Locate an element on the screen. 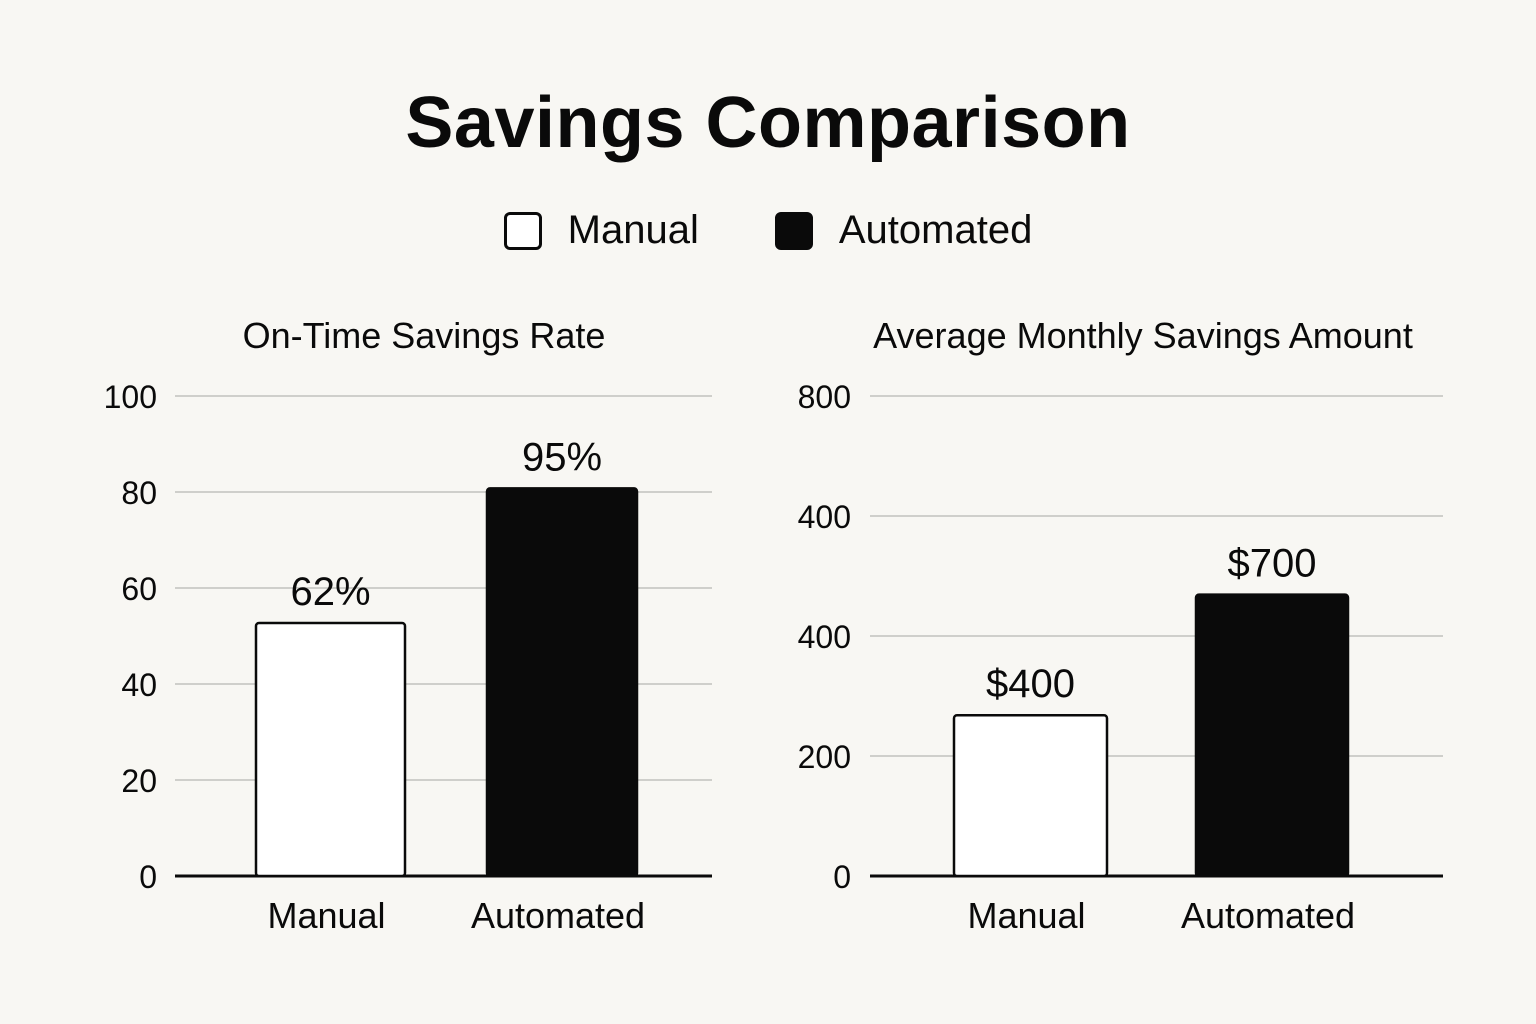 The height and width of the screenshot is (1024, 1536). y-tick-label: 60 is located at coordinates (139, 589).